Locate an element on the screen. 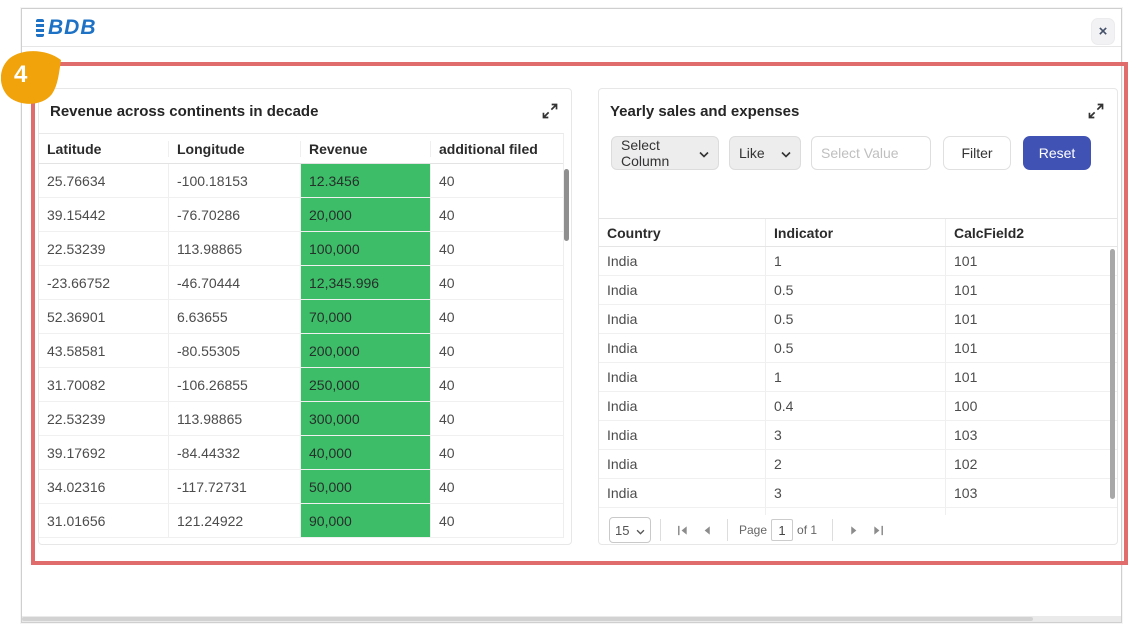 This screenshot has width=1129, height=634. page-number-input is located at coordinates (782, 530).